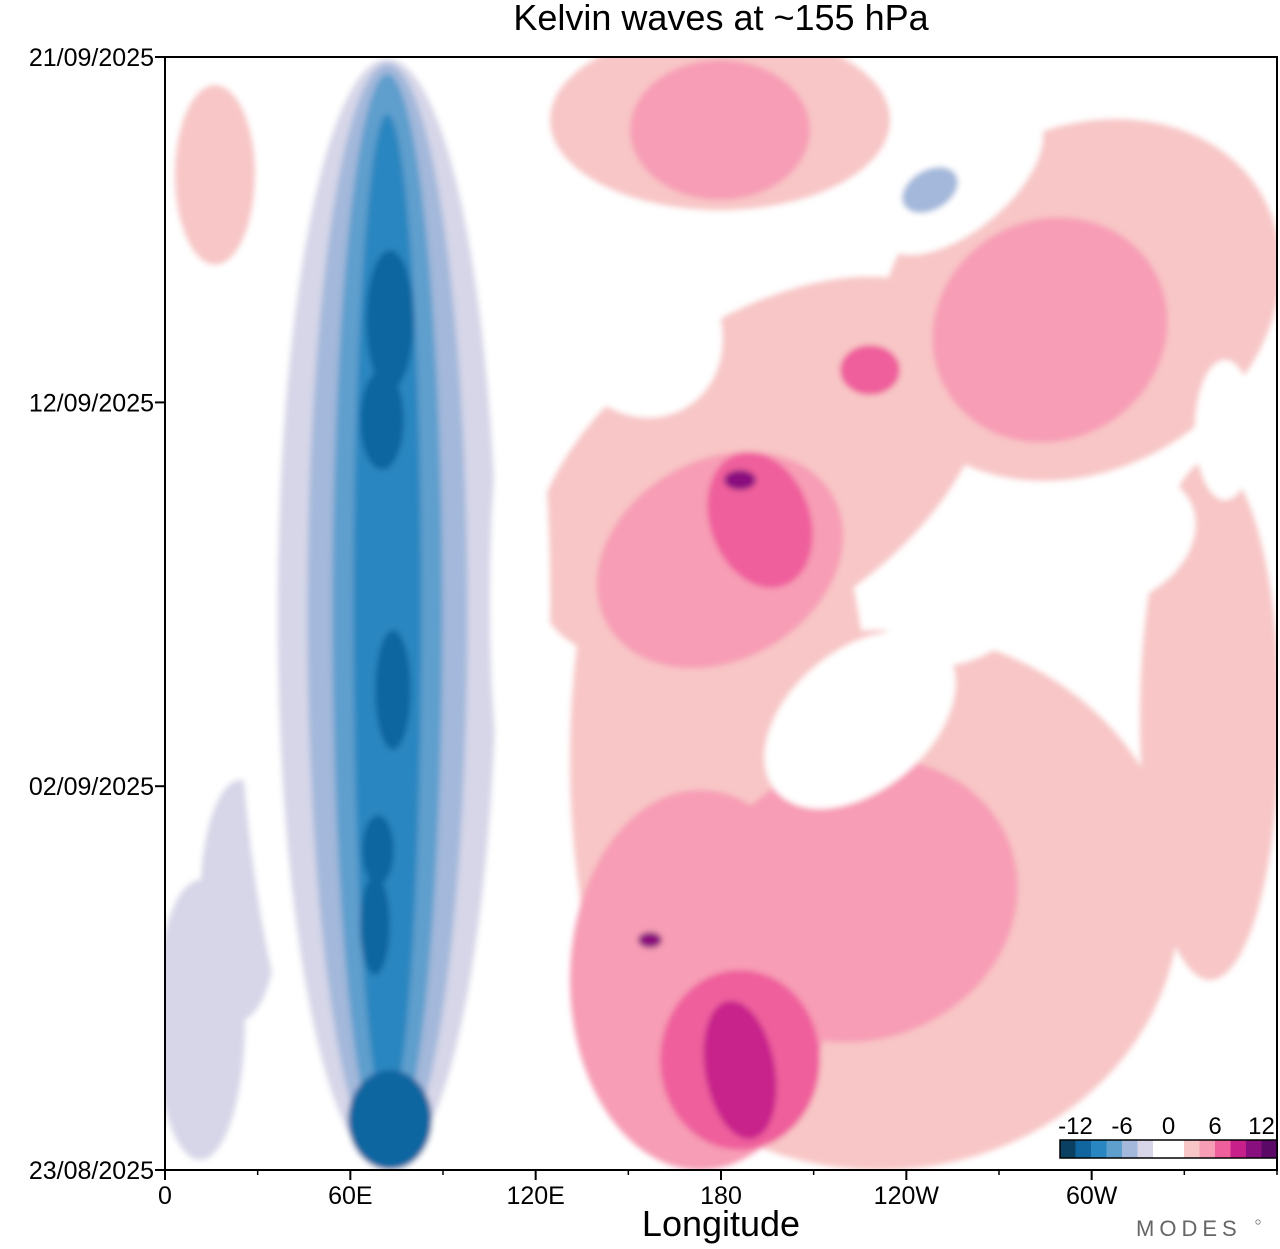 The width and height of the screenshot is (1280, 1249). What do you see at coordinates (721, 19) in the screenshot?
I see `chart-title: Kelvin waves at ~155 hPa` at bounding box center [721, 19].